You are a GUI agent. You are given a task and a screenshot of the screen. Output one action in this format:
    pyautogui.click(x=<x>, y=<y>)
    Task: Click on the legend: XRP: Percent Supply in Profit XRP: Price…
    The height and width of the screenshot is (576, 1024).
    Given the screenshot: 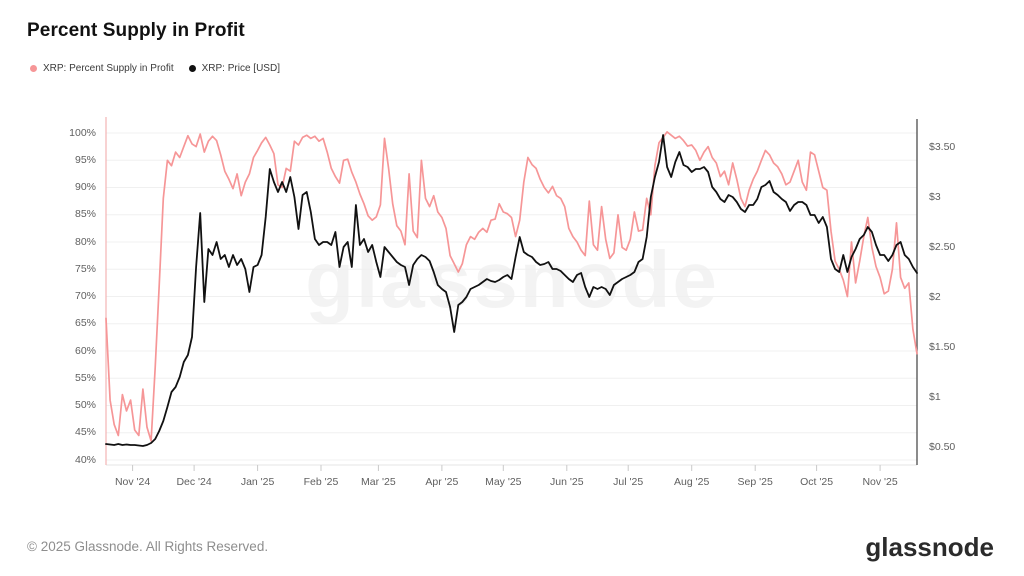 What is the action you would take?
    pyautogui.click(x=155, y=68)
    